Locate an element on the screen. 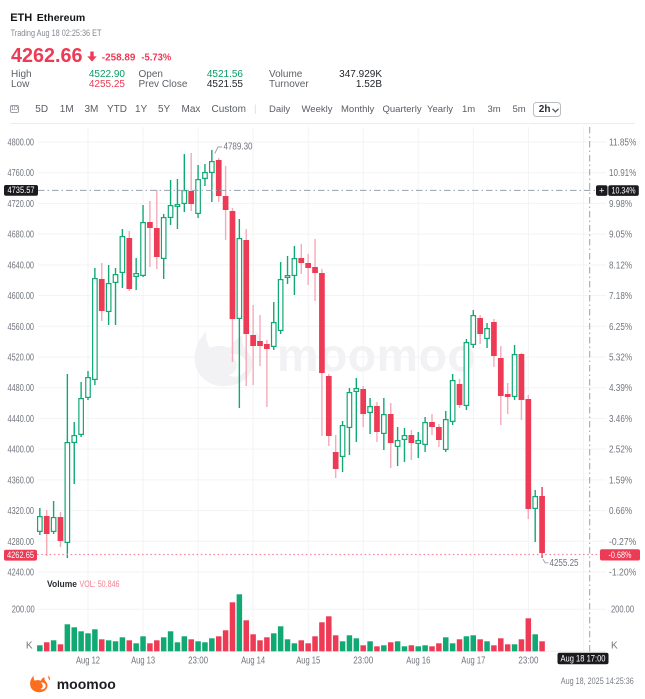 Image resolution: width=645 pixels, height=699 pixels. svg-text: Aug 18 17:00 is located at coordinates (583, 659).